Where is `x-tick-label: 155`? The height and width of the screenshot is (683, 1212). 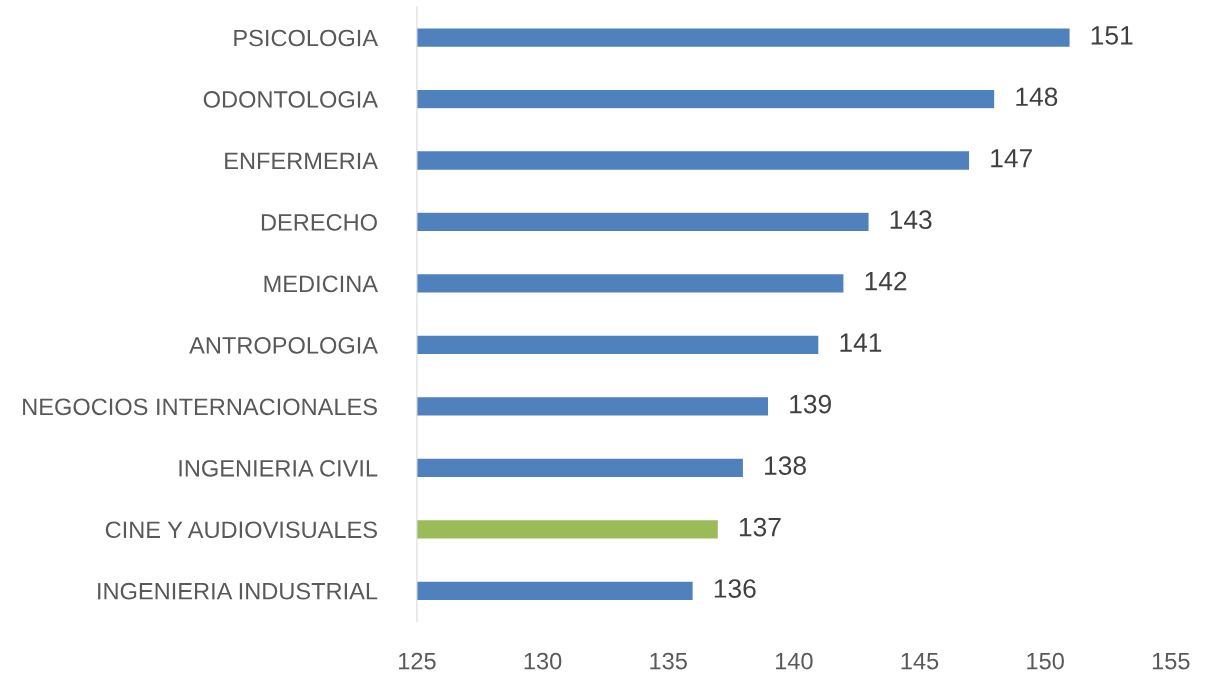 x-tick-label: 155 is located at coordinates (1171, 661).